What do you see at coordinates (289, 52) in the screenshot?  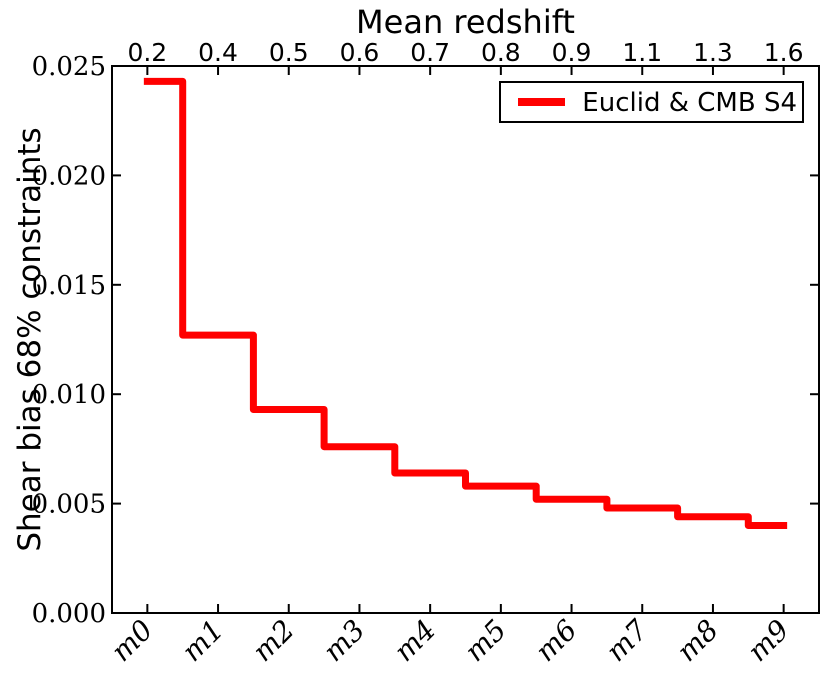 I see `top-tick-label: 0.5` at bounding box center [289, 52].